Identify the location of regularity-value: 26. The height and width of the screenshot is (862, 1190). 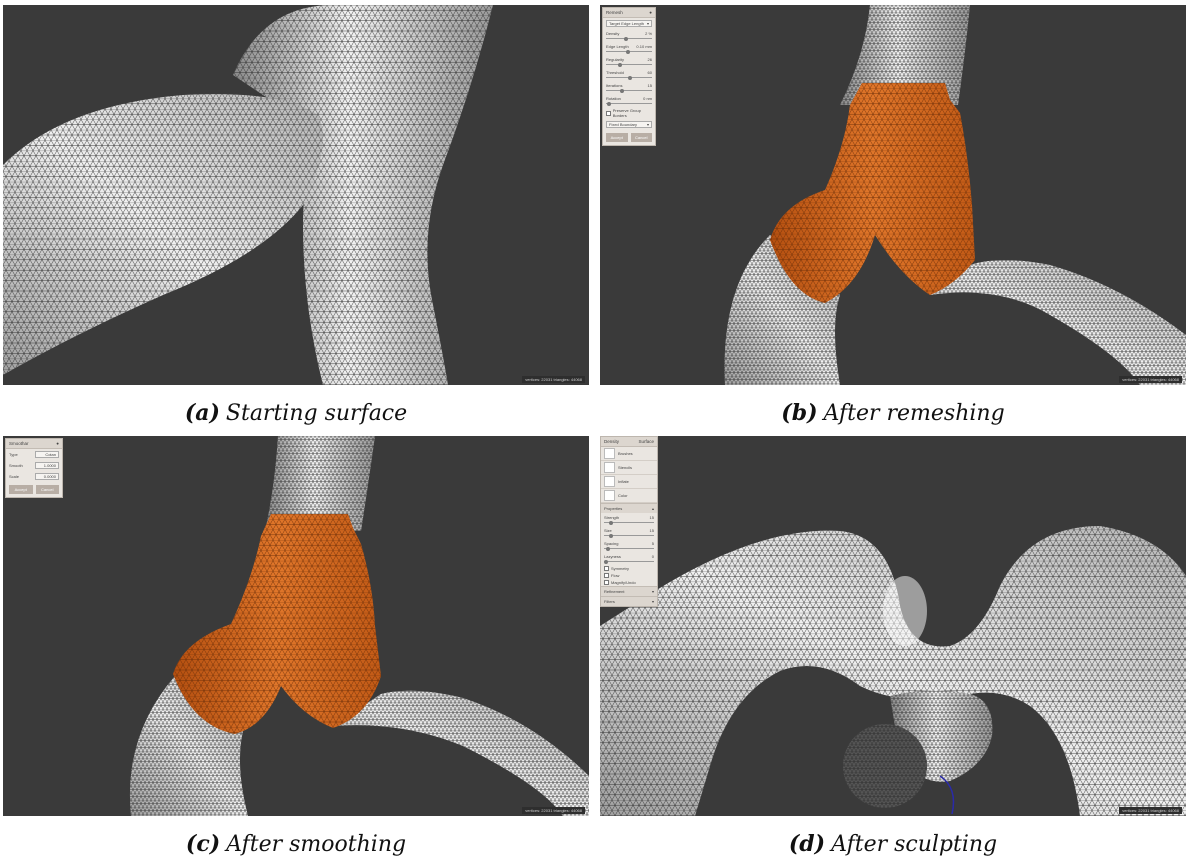
(649, 59).